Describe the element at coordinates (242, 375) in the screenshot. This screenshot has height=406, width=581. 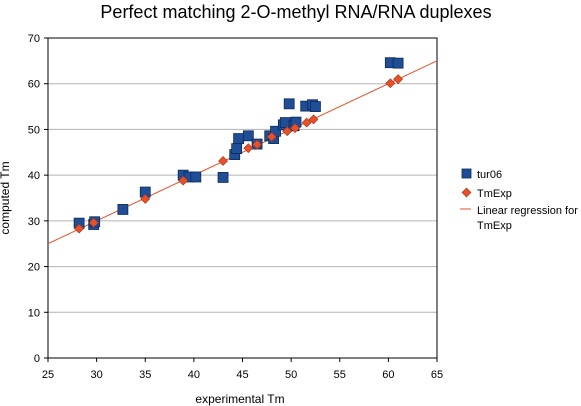
I see `x-tick-label: 45` at that location.